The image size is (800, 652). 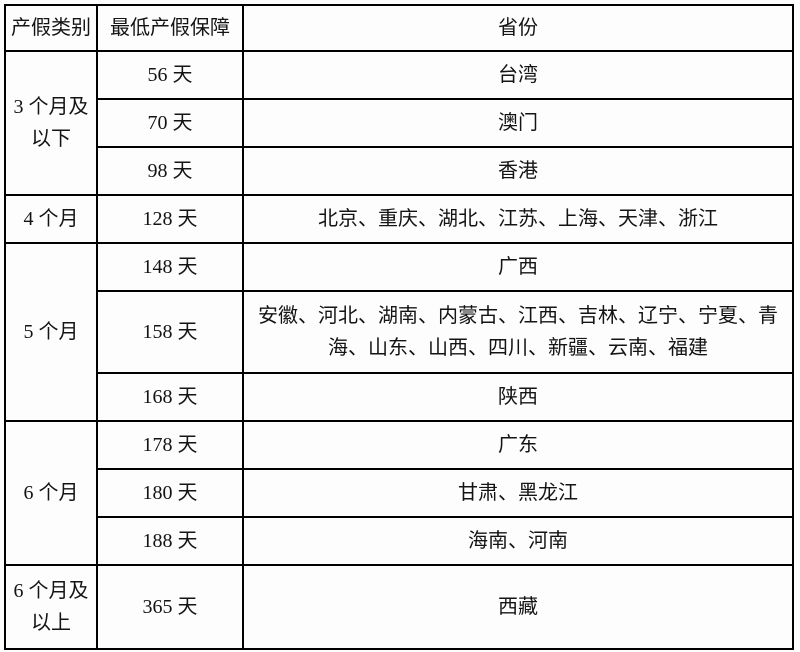 I want to click on category-cell: 6 个月及以上, so click(x=51, y=607).